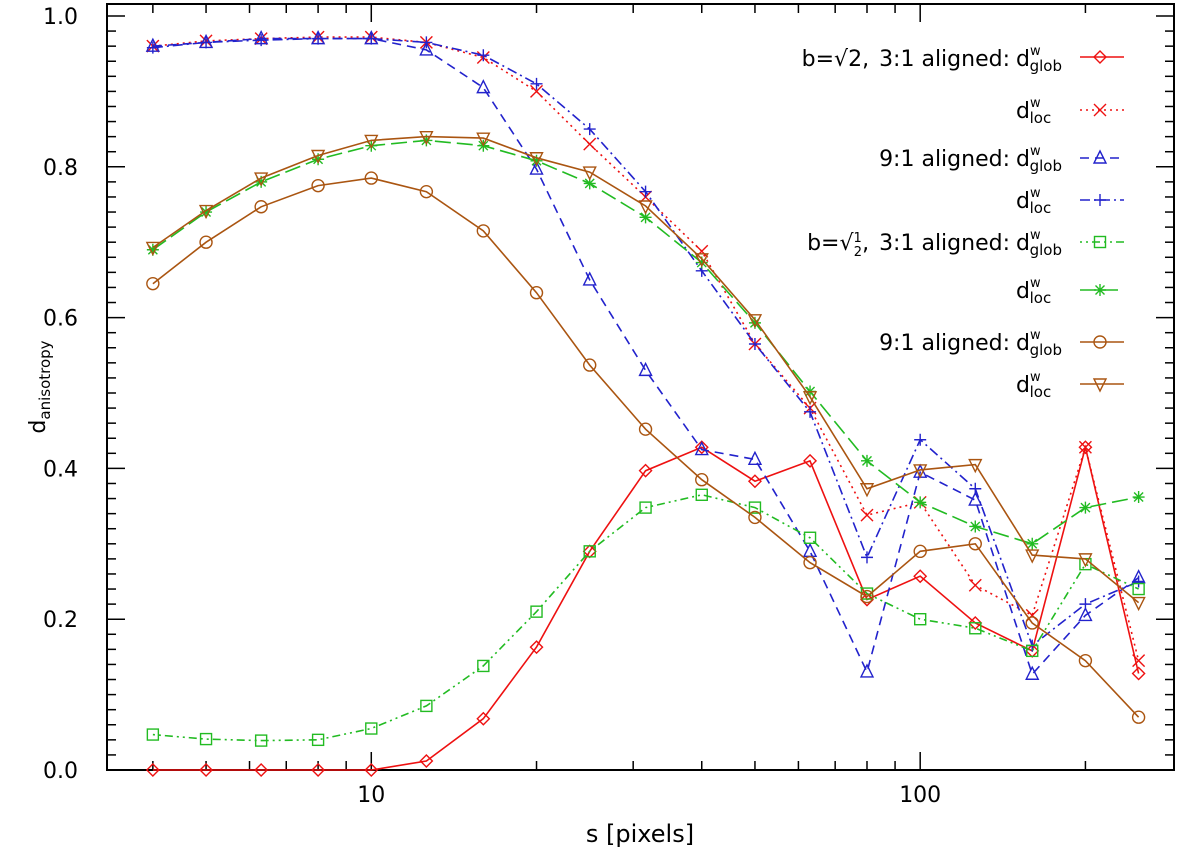 The height and width of the screenshot is (864, 1200). Describe the element at coordinates (1033, 111) in the screenshot. I see `legend-label-2: dw loc` at that location.